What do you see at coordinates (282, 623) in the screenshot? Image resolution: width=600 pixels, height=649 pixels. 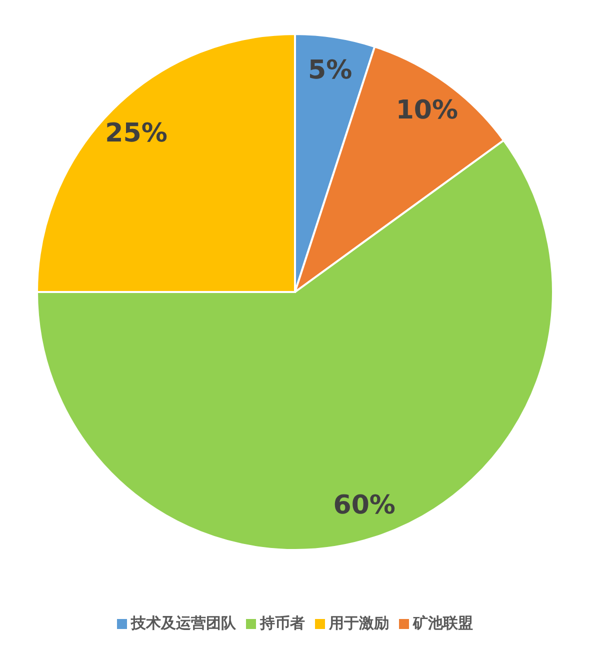 I see `legend-label: 持币者` at bounding box center [282, 623].